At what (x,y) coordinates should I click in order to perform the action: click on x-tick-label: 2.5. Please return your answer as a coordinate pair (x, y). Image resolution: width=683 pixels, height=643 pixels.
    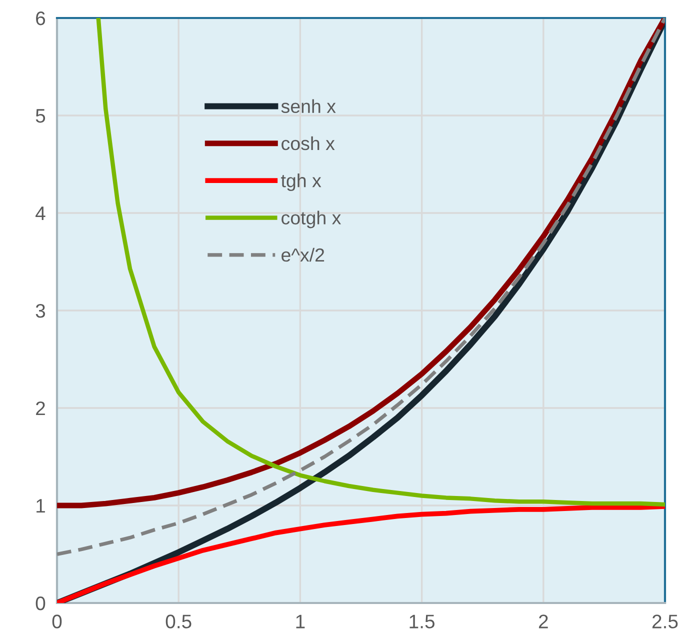
    Looking at the image, I should click on (665, 621).